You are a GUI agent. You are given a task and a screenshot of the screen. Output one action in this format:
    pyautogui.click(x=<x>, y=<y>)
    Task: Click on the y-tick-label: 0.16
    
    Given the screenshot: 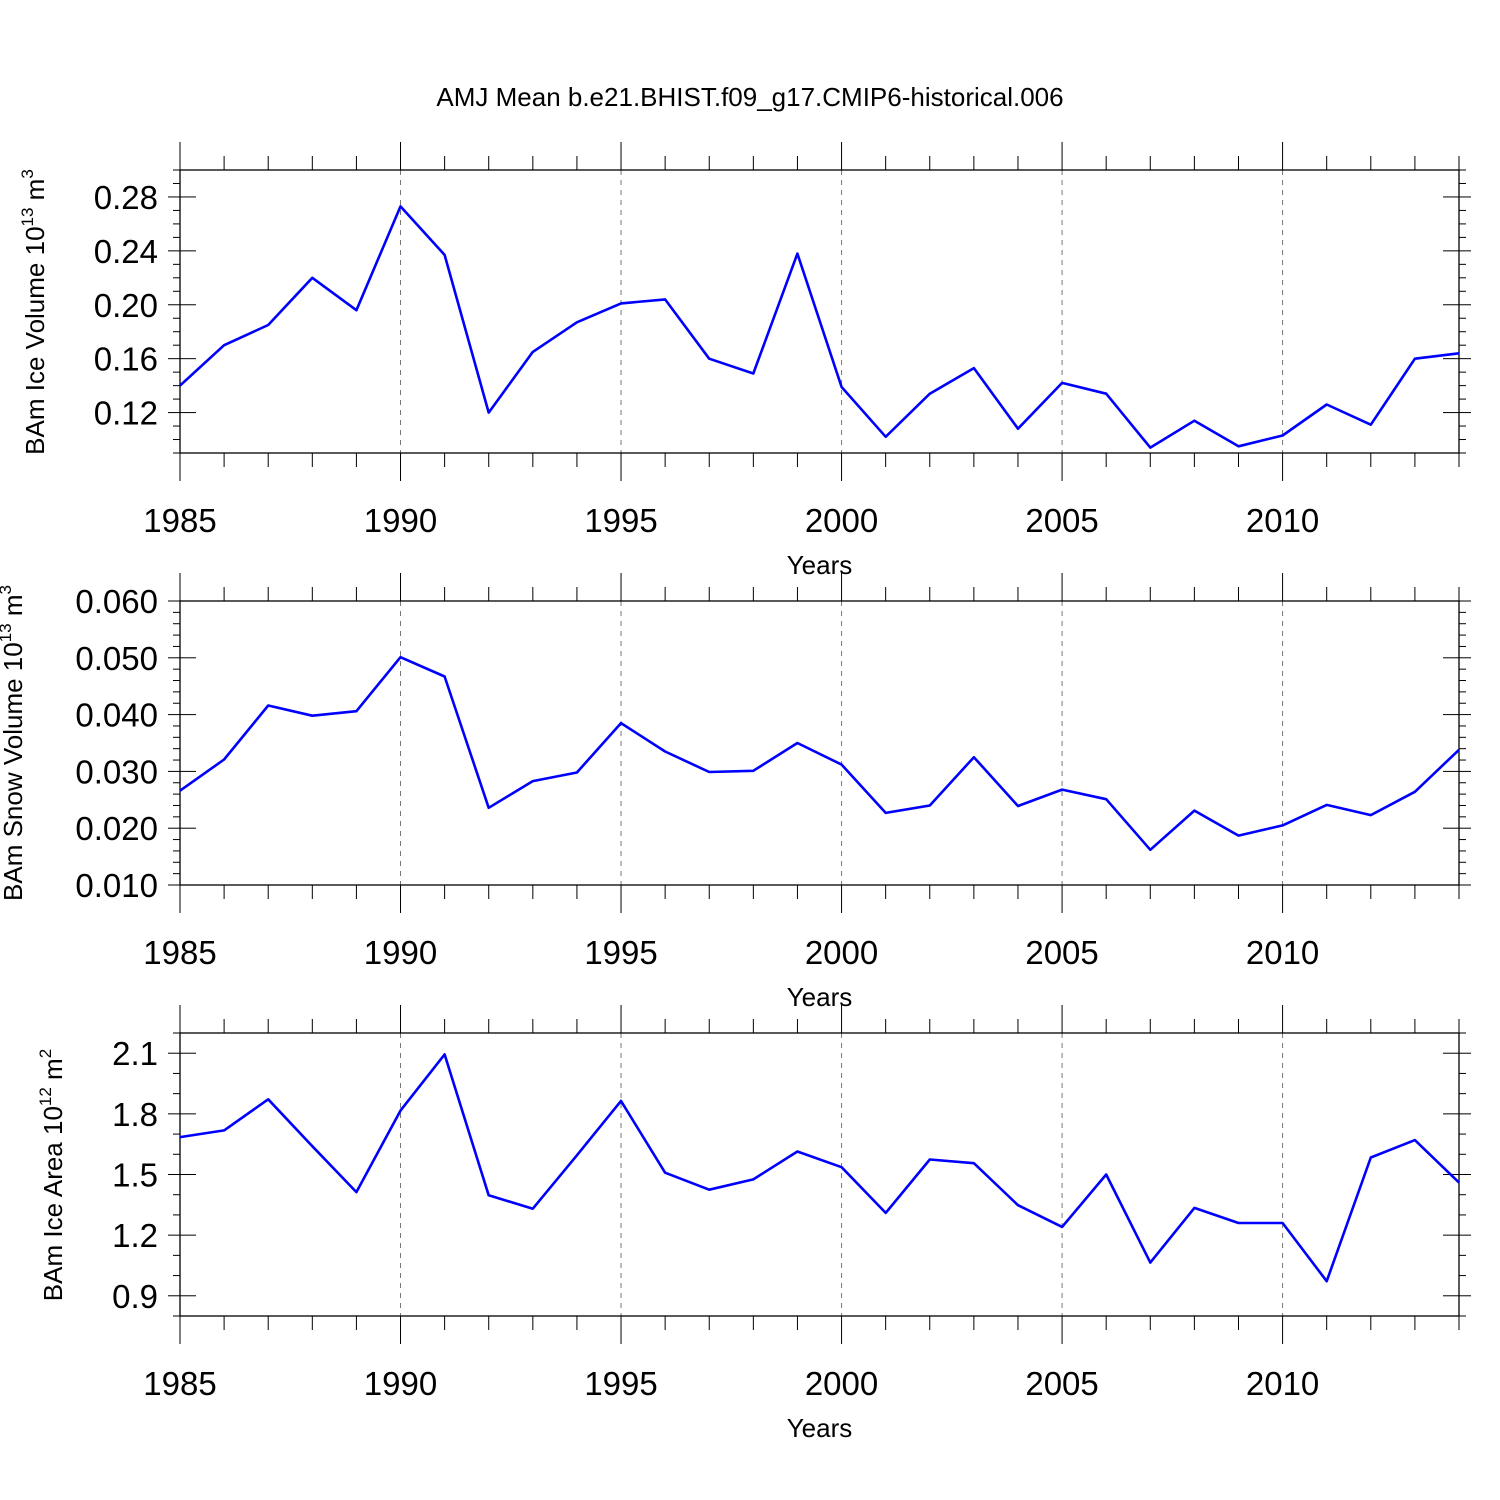 What is the action you would take?
    pyautogui.click(x=126, y=359)
    